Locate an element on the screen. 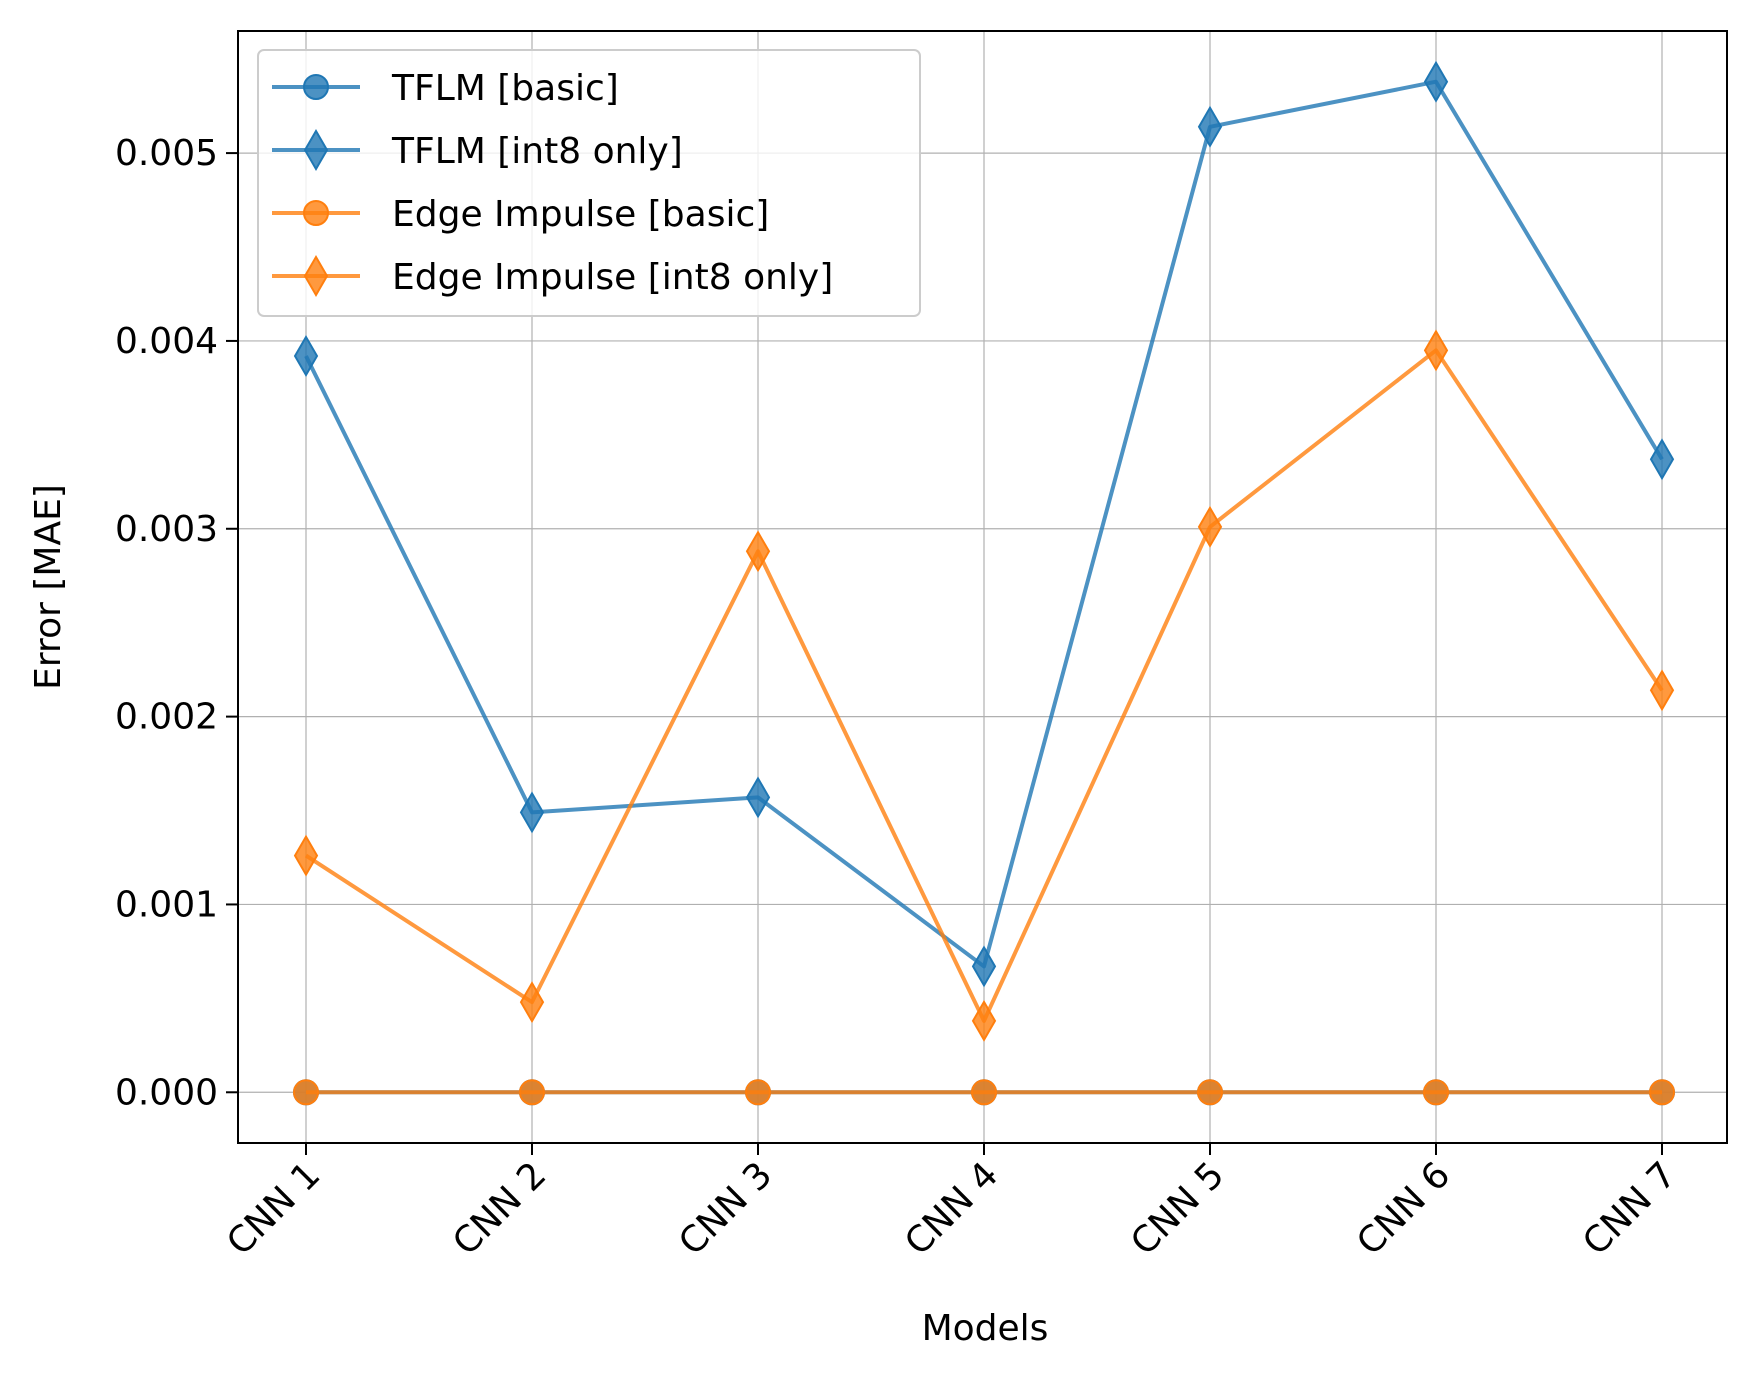 The height and width of the screenshot is (1379, 1755). legend-box is located at coordinates (589, 183).